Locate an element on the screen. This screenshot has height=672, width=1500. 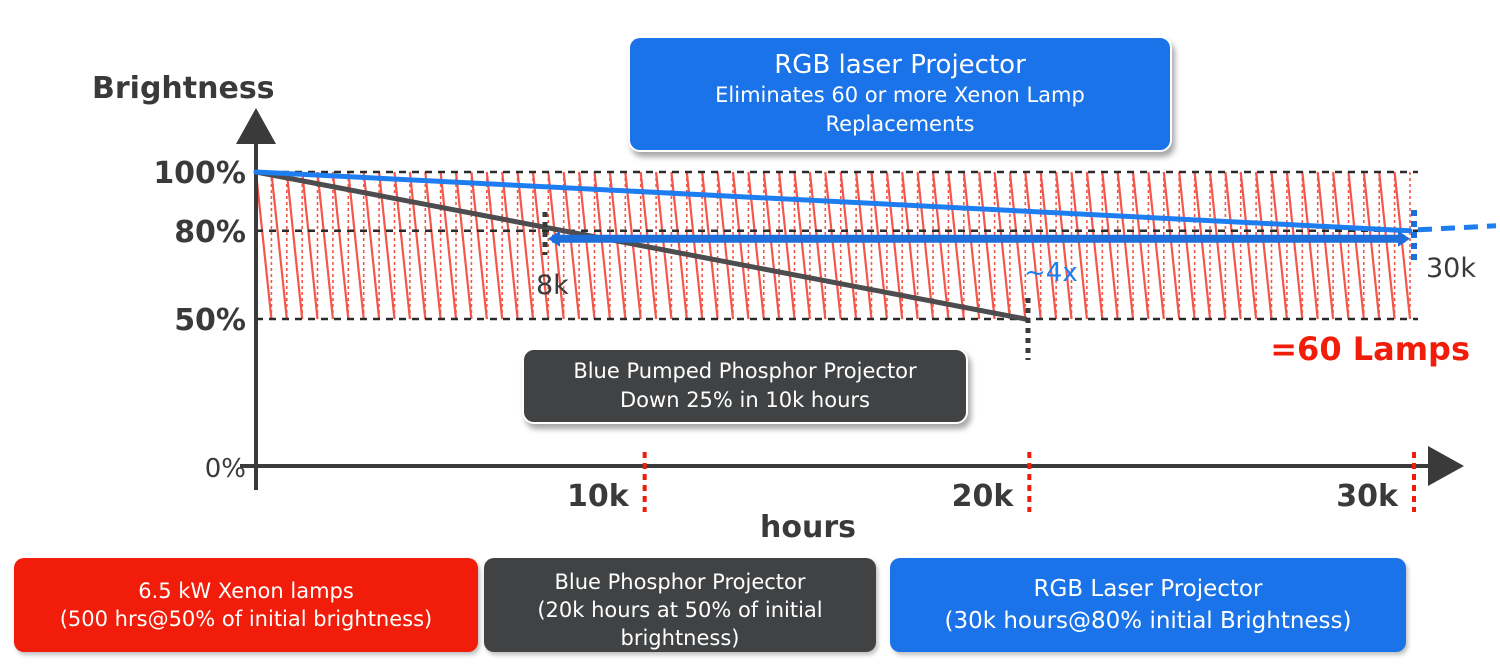
legend-rgb-title: RGB Laser Projector is located at coordinates (1148, 589).